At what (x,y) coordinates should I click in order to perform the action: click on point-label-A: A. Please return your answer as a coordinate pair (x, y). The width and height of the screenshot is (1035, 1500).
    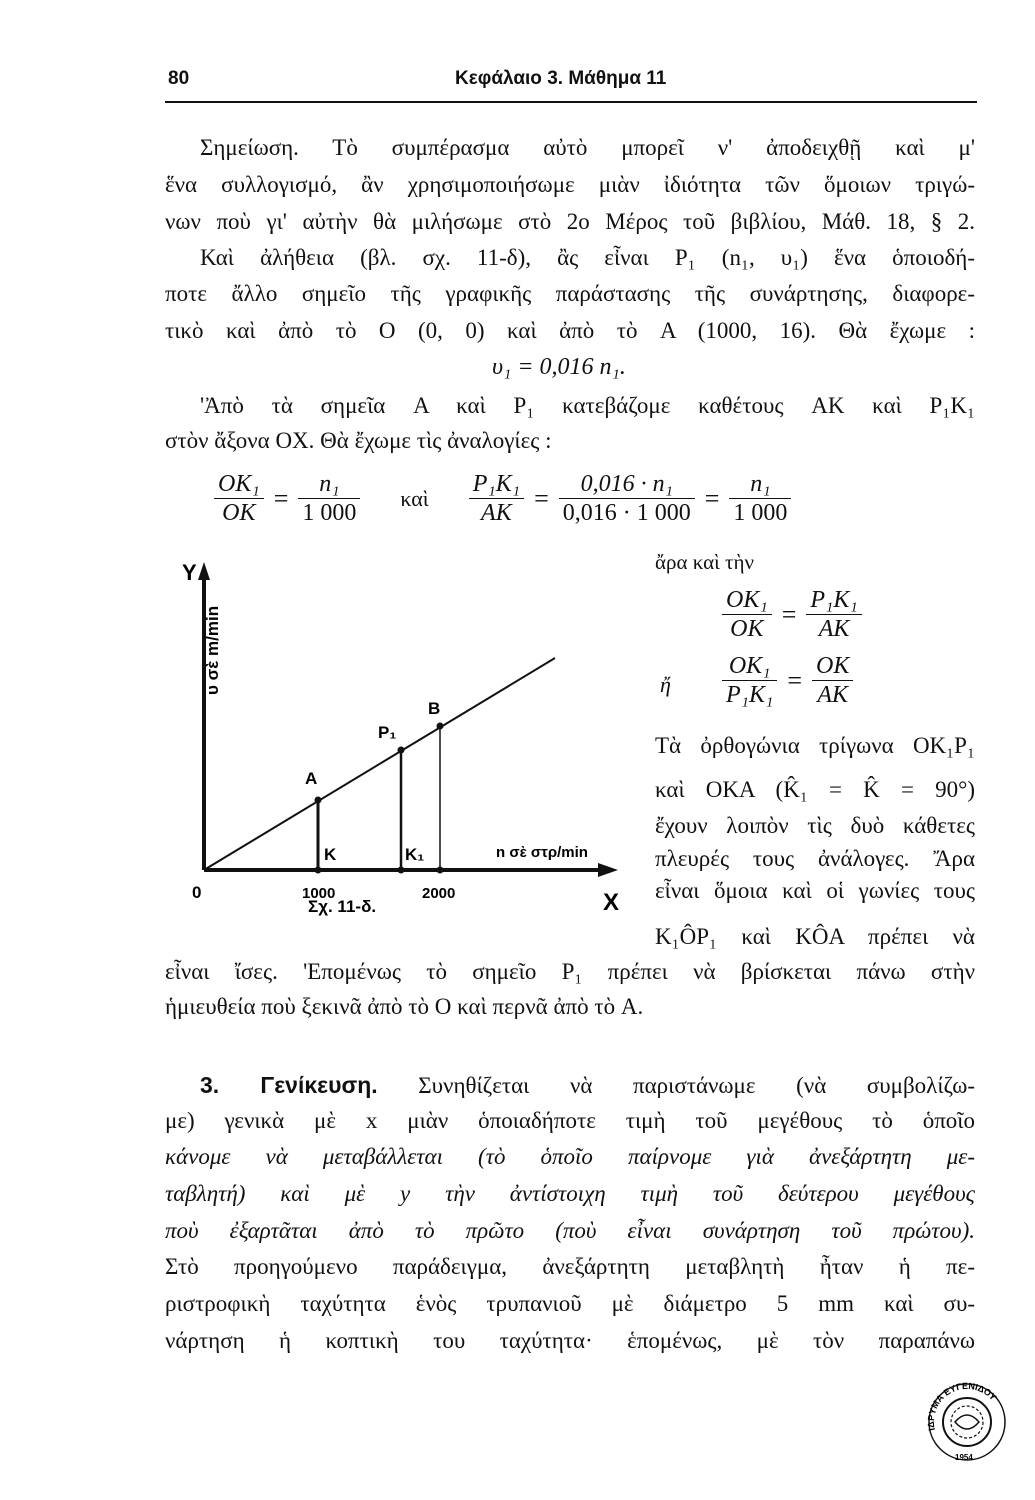
    Looking at the image, I should click on (311, 778).